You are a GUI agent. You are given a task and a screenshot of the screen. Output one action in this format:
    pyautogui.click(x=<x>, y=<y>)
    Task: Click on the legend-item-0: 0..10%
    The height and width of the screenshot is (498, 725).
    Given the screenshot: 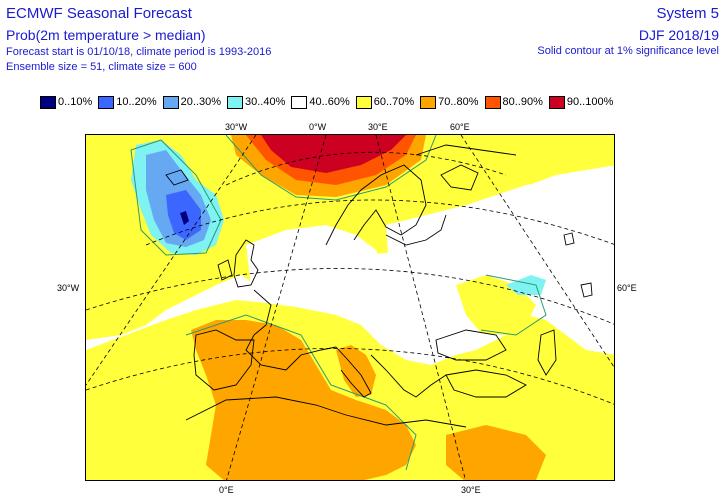 What is the action you would take?
    pyautogui.click(x=66, y=102)
    